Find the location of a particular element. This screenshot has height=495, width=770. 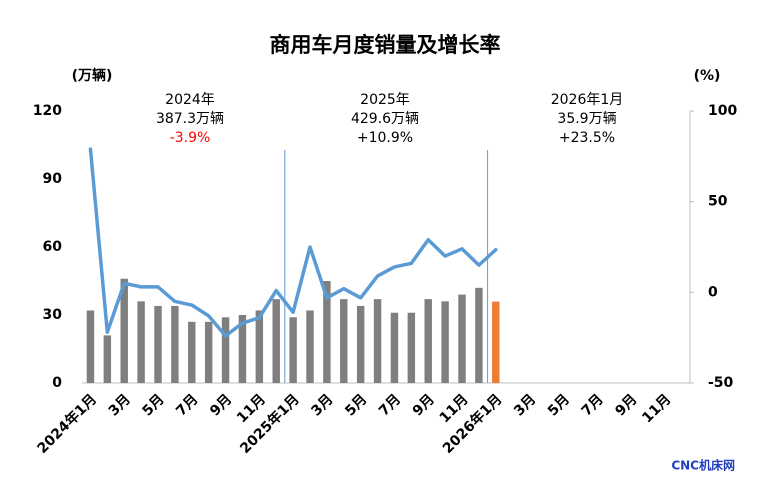

annotation-growth: -3.9% is located at coordinates (190, 138).